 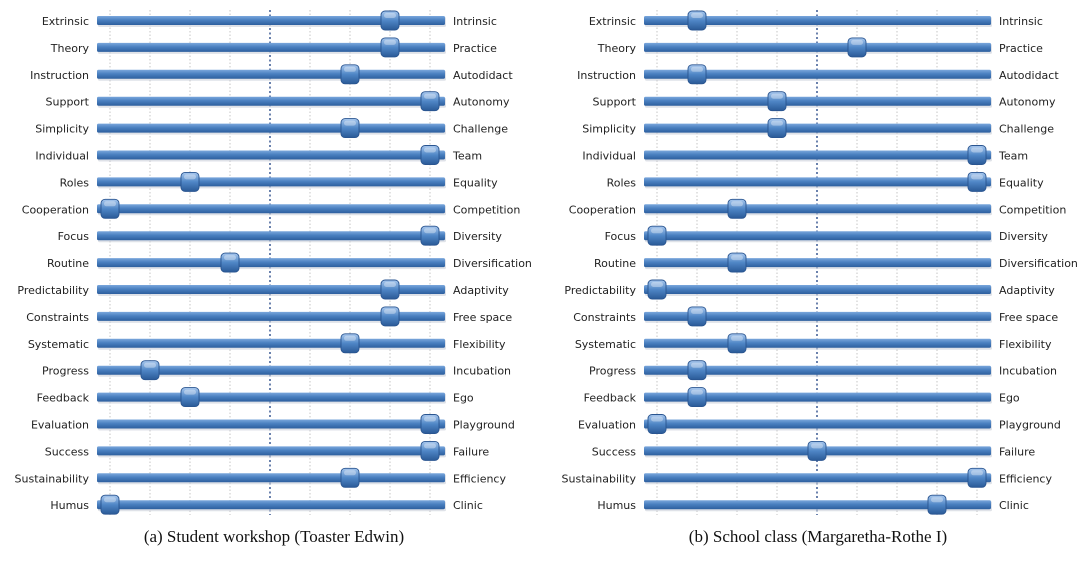 What do you see at coordinates (65, 371) in the screenshot?
I see `left-pole-label: Progress` at bounding box center [65, 371].